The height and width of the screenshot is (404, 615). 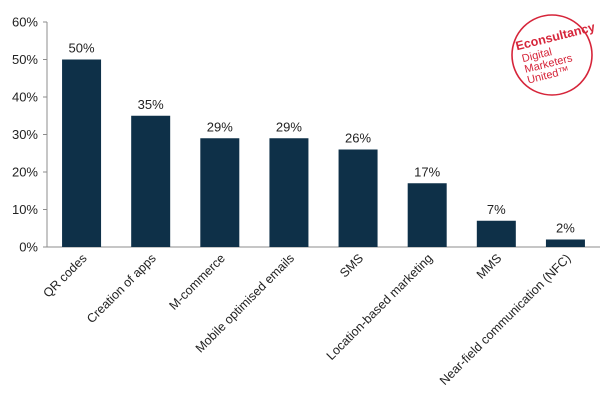 I want to click on logo-circle, so click(x=552, y=55).